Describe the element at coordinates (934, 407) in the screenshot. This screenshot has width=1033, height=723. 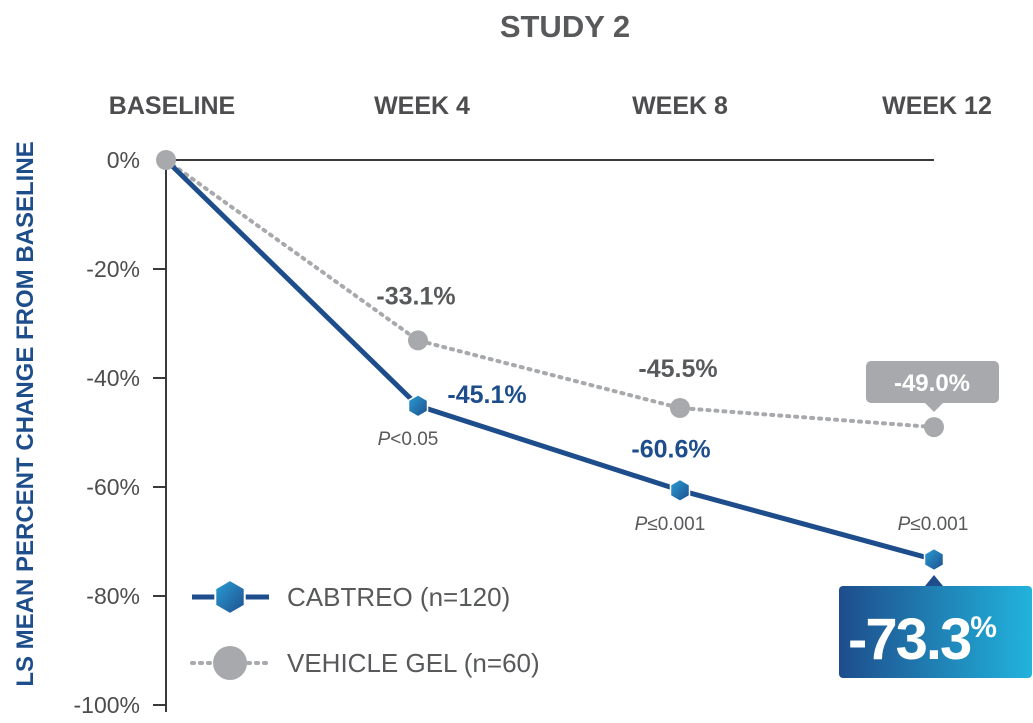
I see `vehicle-callout-pointer` at that location.